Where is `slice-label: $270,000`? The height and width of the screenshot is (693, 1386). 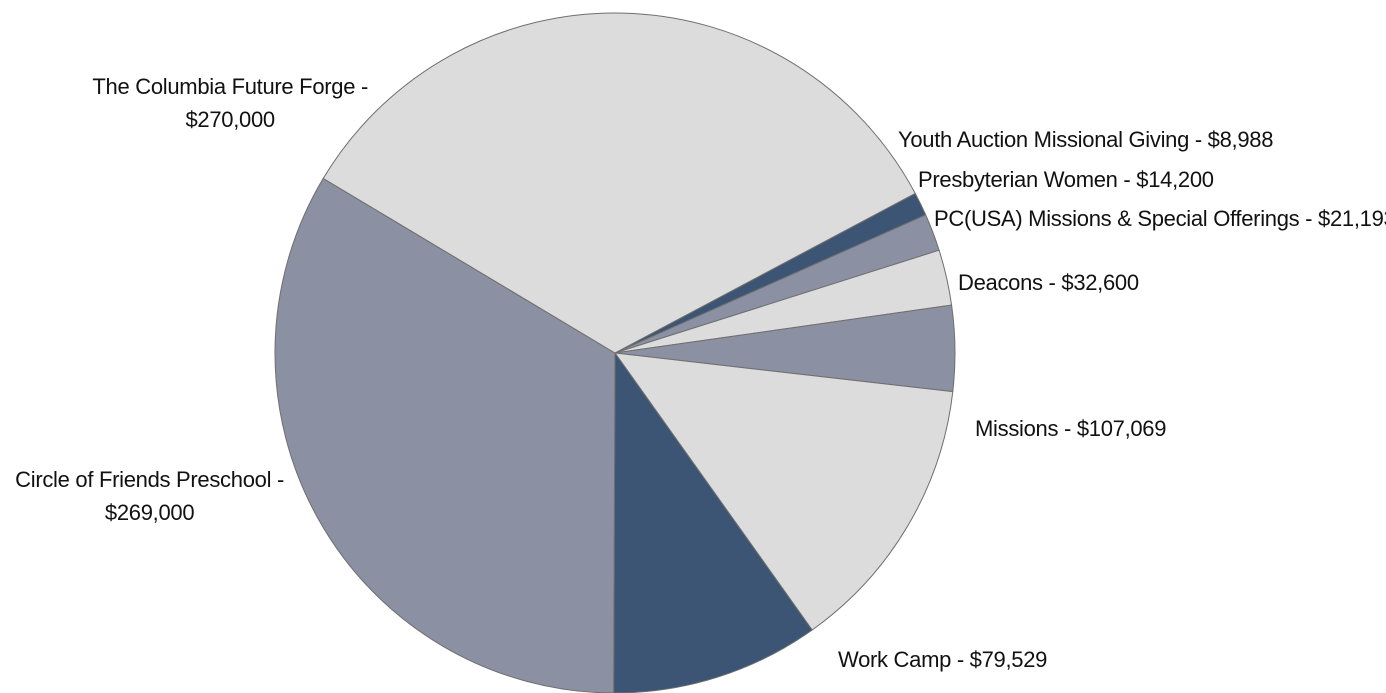
slice-label: $270,000 is located at coordinates (230, 119).